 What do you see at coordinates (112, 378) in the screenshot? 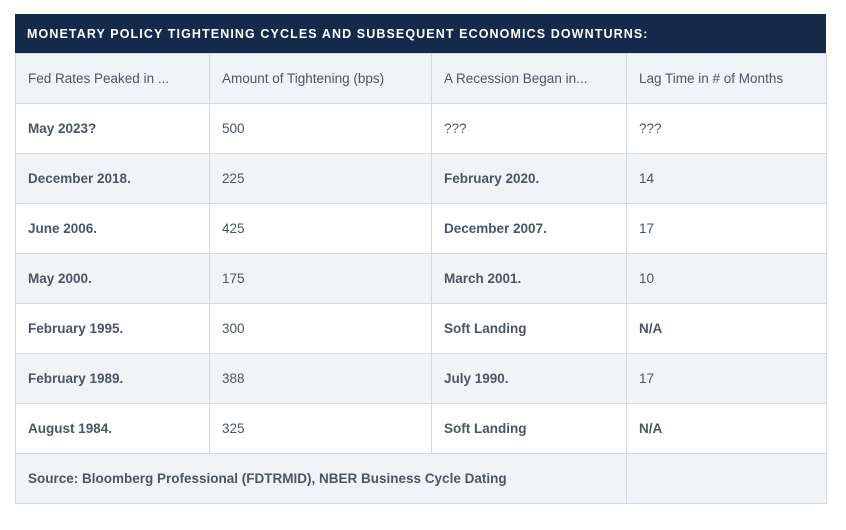
I see `cell-peak-date: February 1989.` at bounding box center [112, 378].